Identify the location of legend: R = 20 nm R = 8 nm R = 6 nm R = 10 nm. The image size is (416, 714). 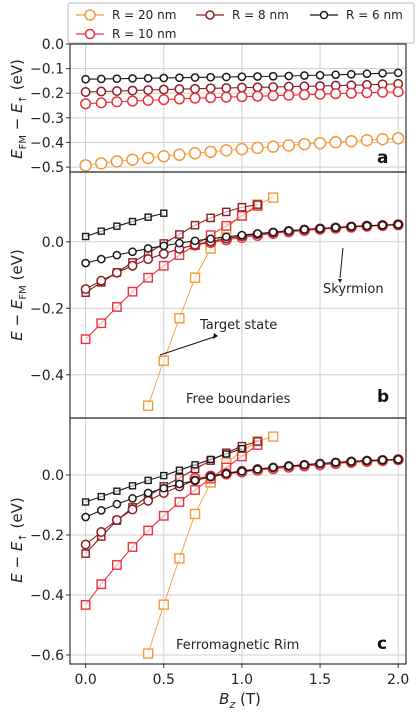
(241, 23).